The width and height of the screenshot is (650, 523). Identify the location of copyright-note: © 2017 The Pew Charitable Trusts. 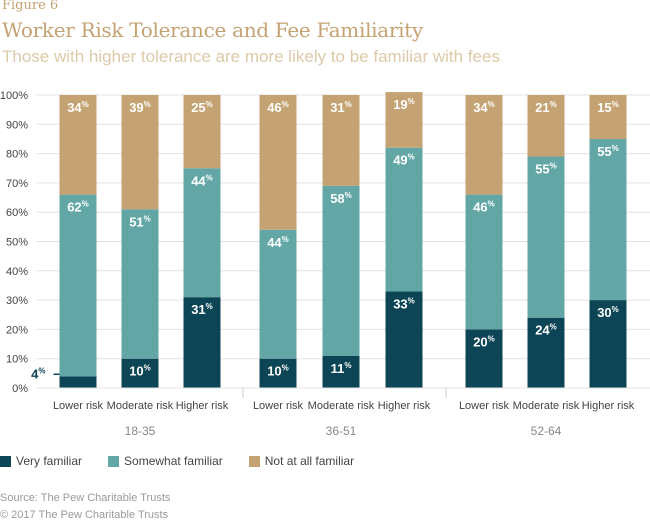
(84, 515).